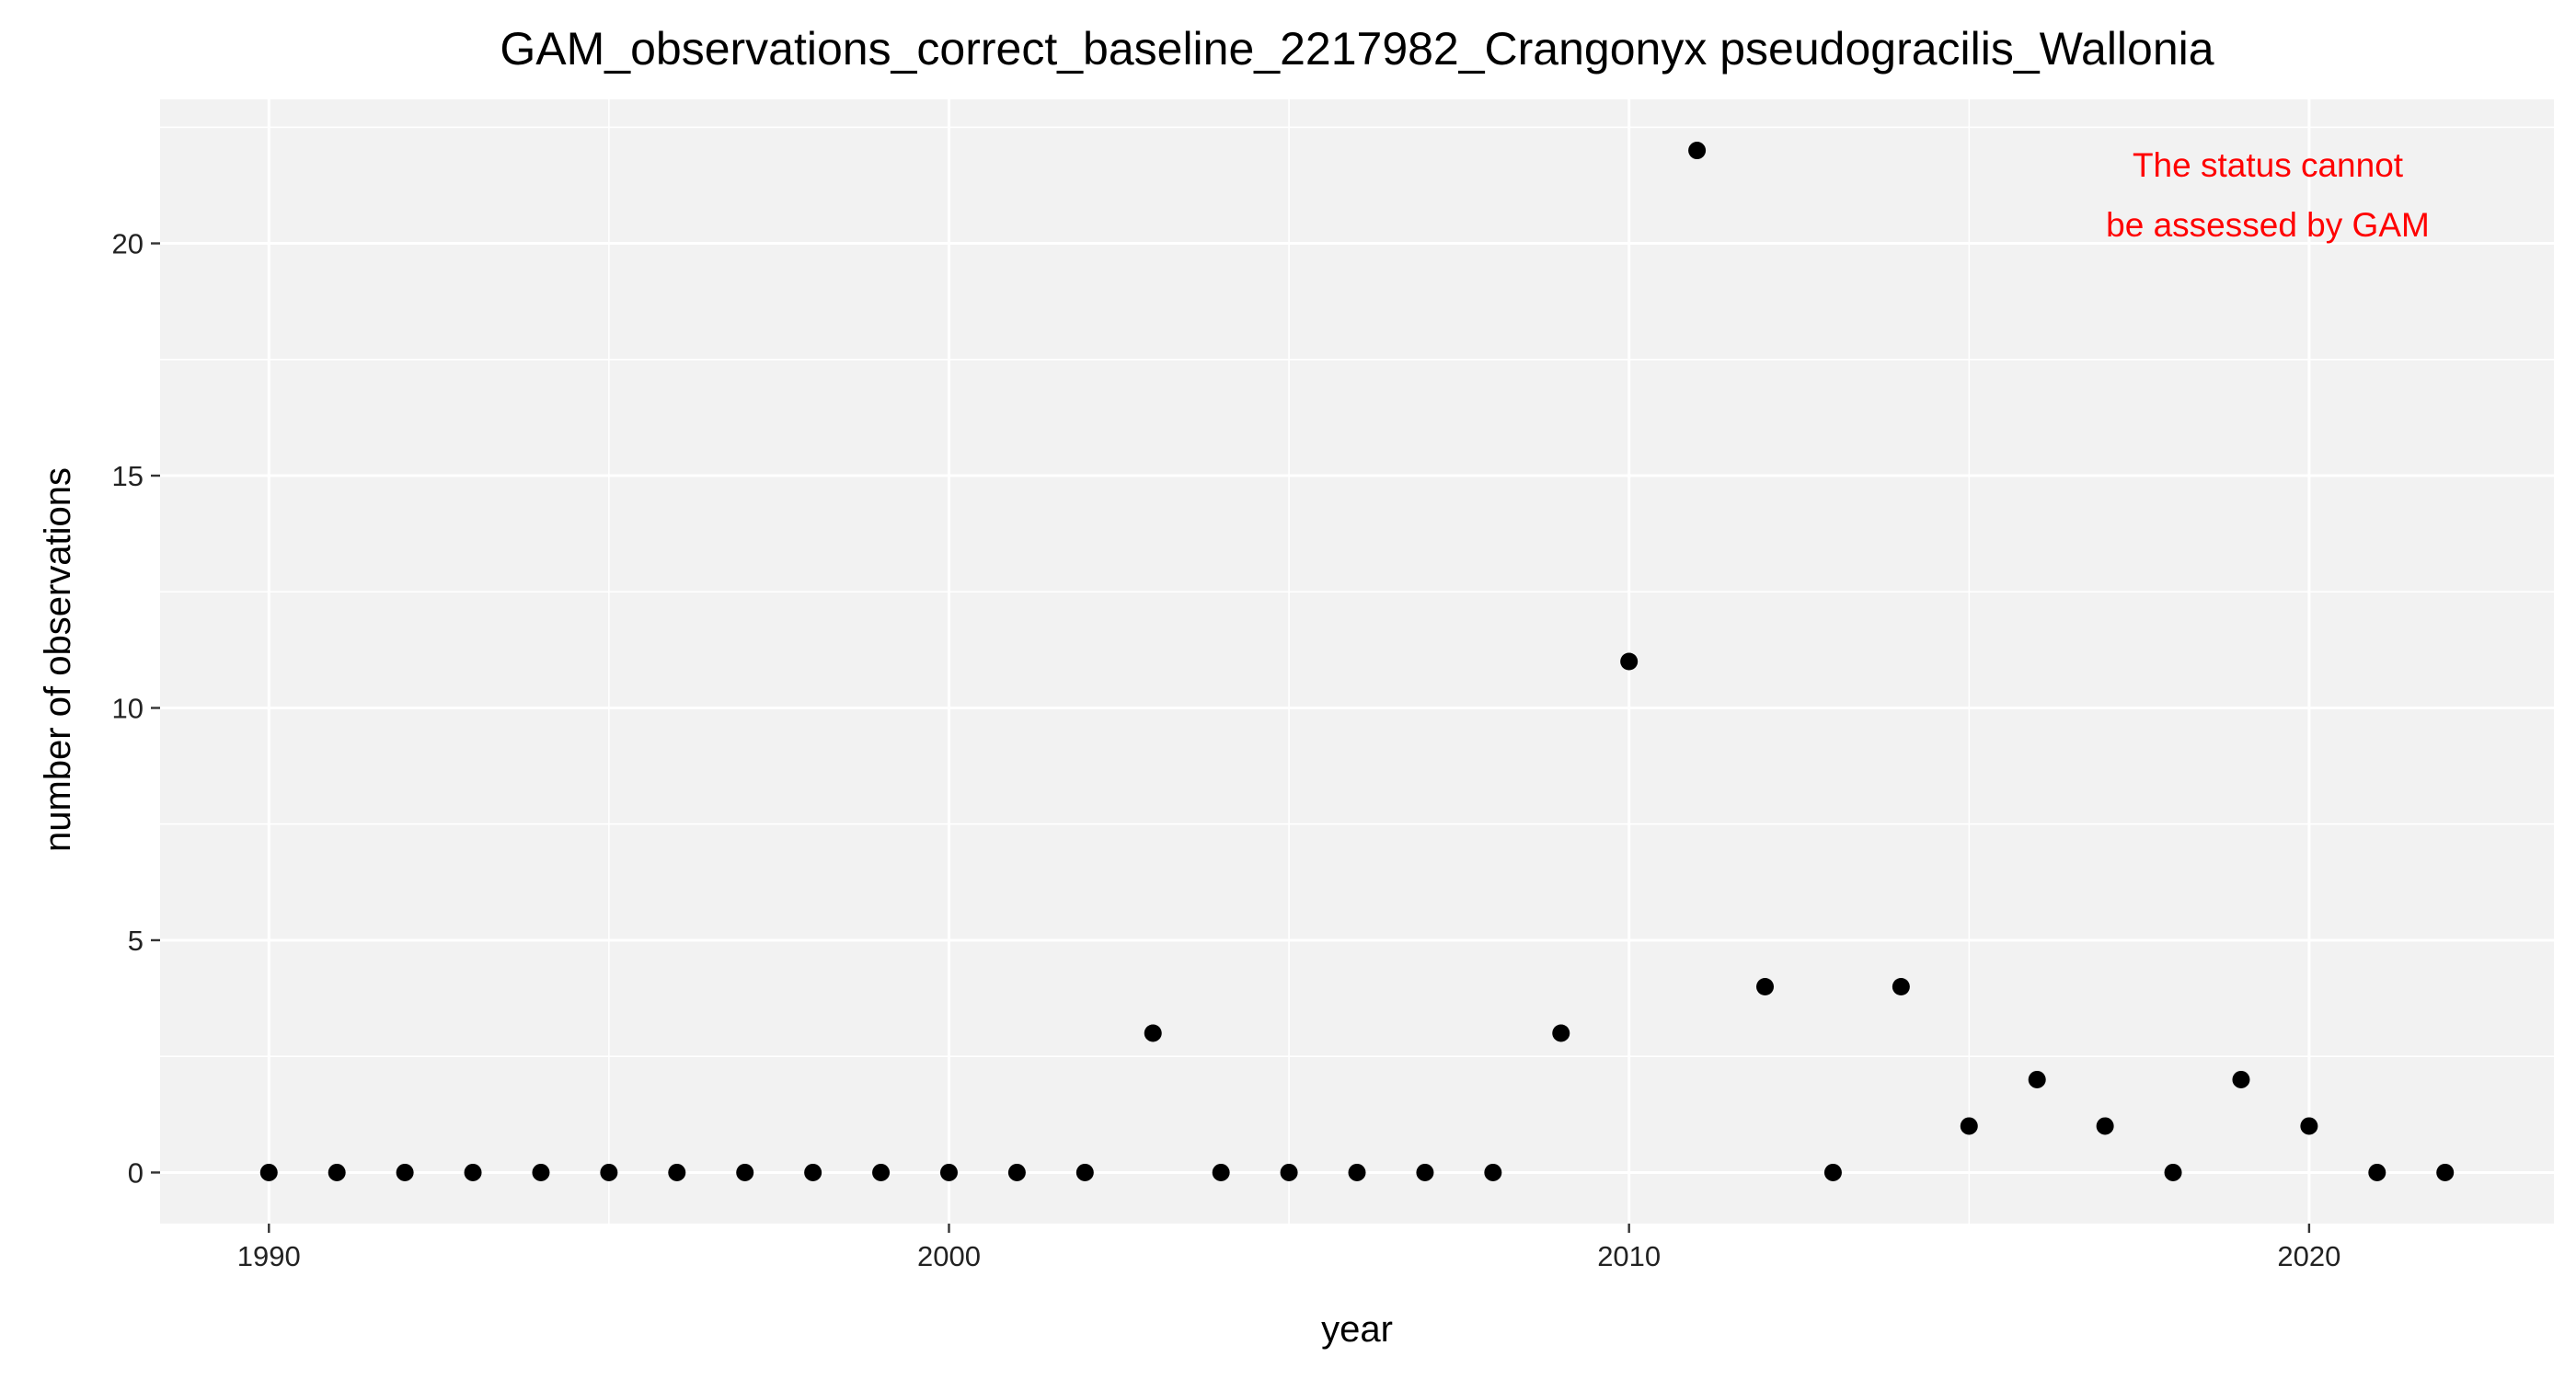 The image size is (2576, 1380). I want to click on y-tick-label: 15, so click(128, 476).